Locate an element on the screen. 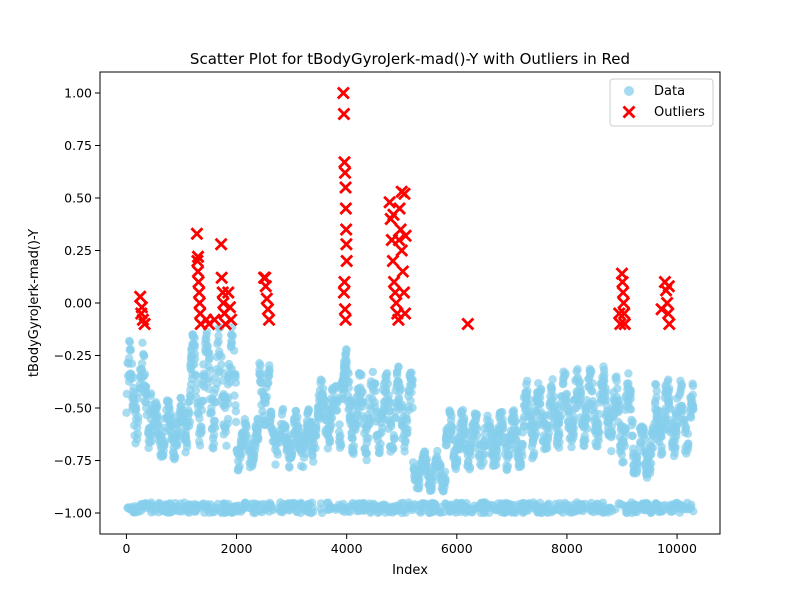 The width and height of the screenshot is (800, 600). y-tick-label: 1.00 is located at coordinates (78, 93).